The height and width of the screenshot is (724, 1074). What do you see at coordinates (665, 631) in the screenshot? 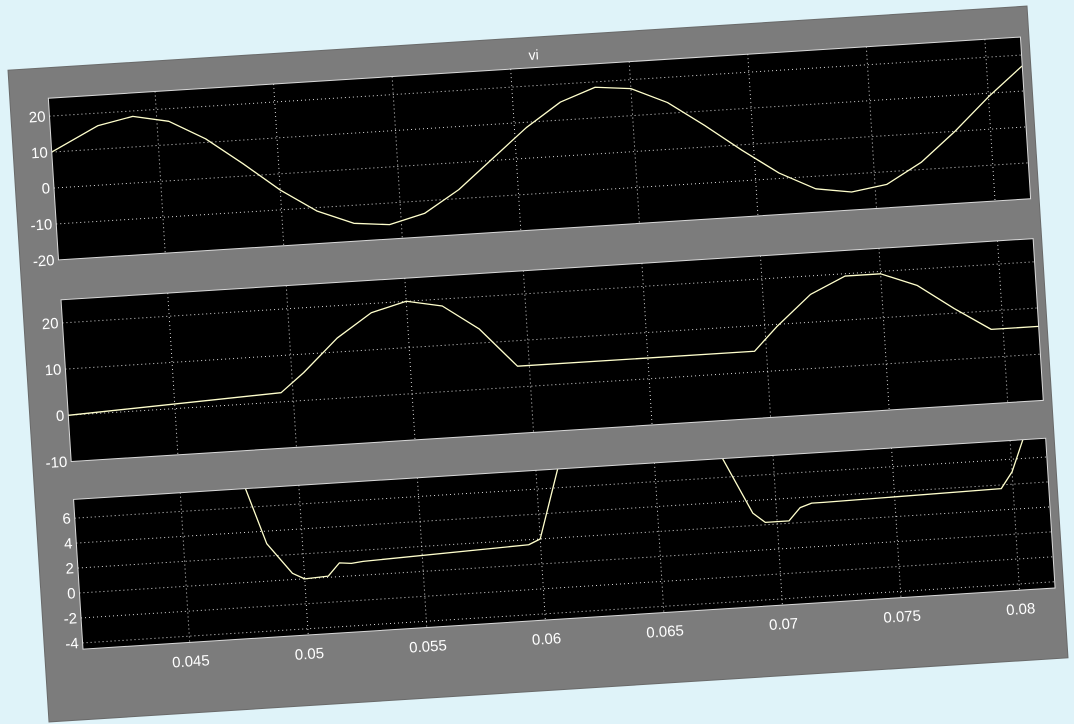
I see `x-tick-label: 0.065` at bounding box center [665, 631].